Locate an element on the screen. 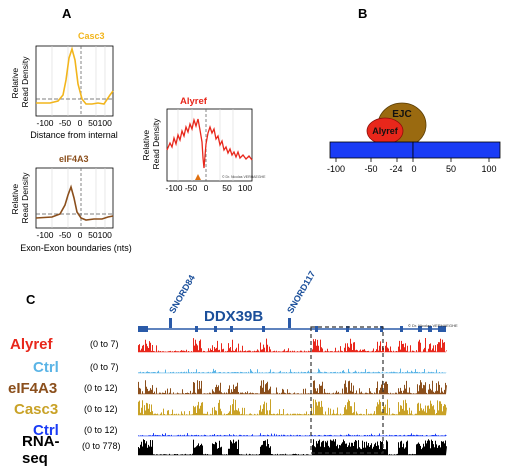 The height and width of the screenshot is (475, 505). gene-label-snord84: SNORD84 is located at coordinates (182, 294).